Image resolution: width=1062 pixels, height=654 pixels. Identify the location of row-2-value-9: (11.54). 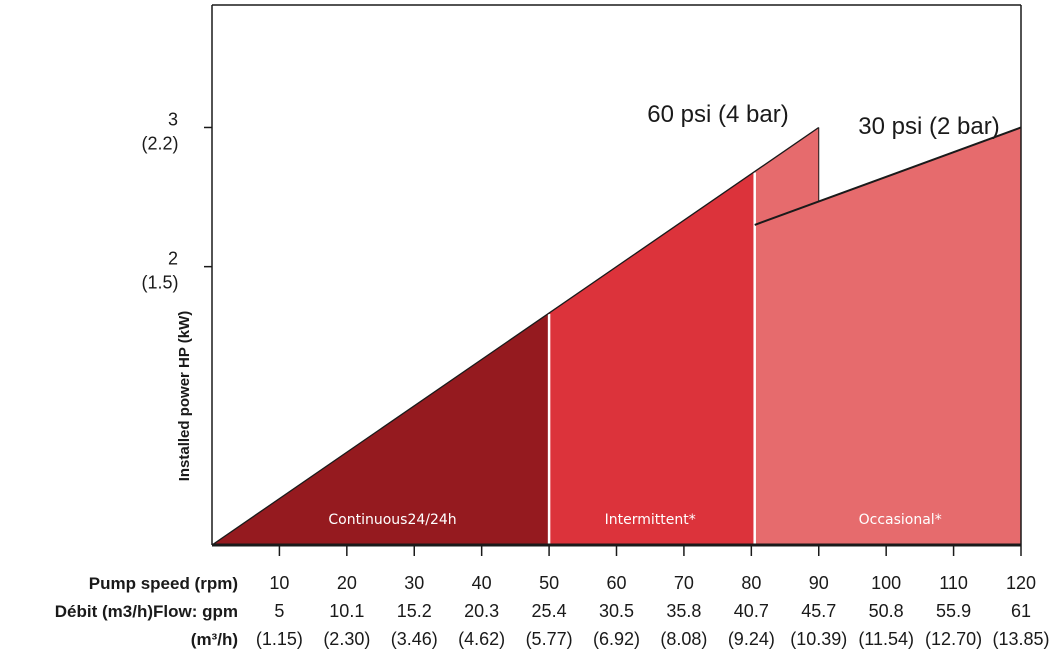
(886, 639).